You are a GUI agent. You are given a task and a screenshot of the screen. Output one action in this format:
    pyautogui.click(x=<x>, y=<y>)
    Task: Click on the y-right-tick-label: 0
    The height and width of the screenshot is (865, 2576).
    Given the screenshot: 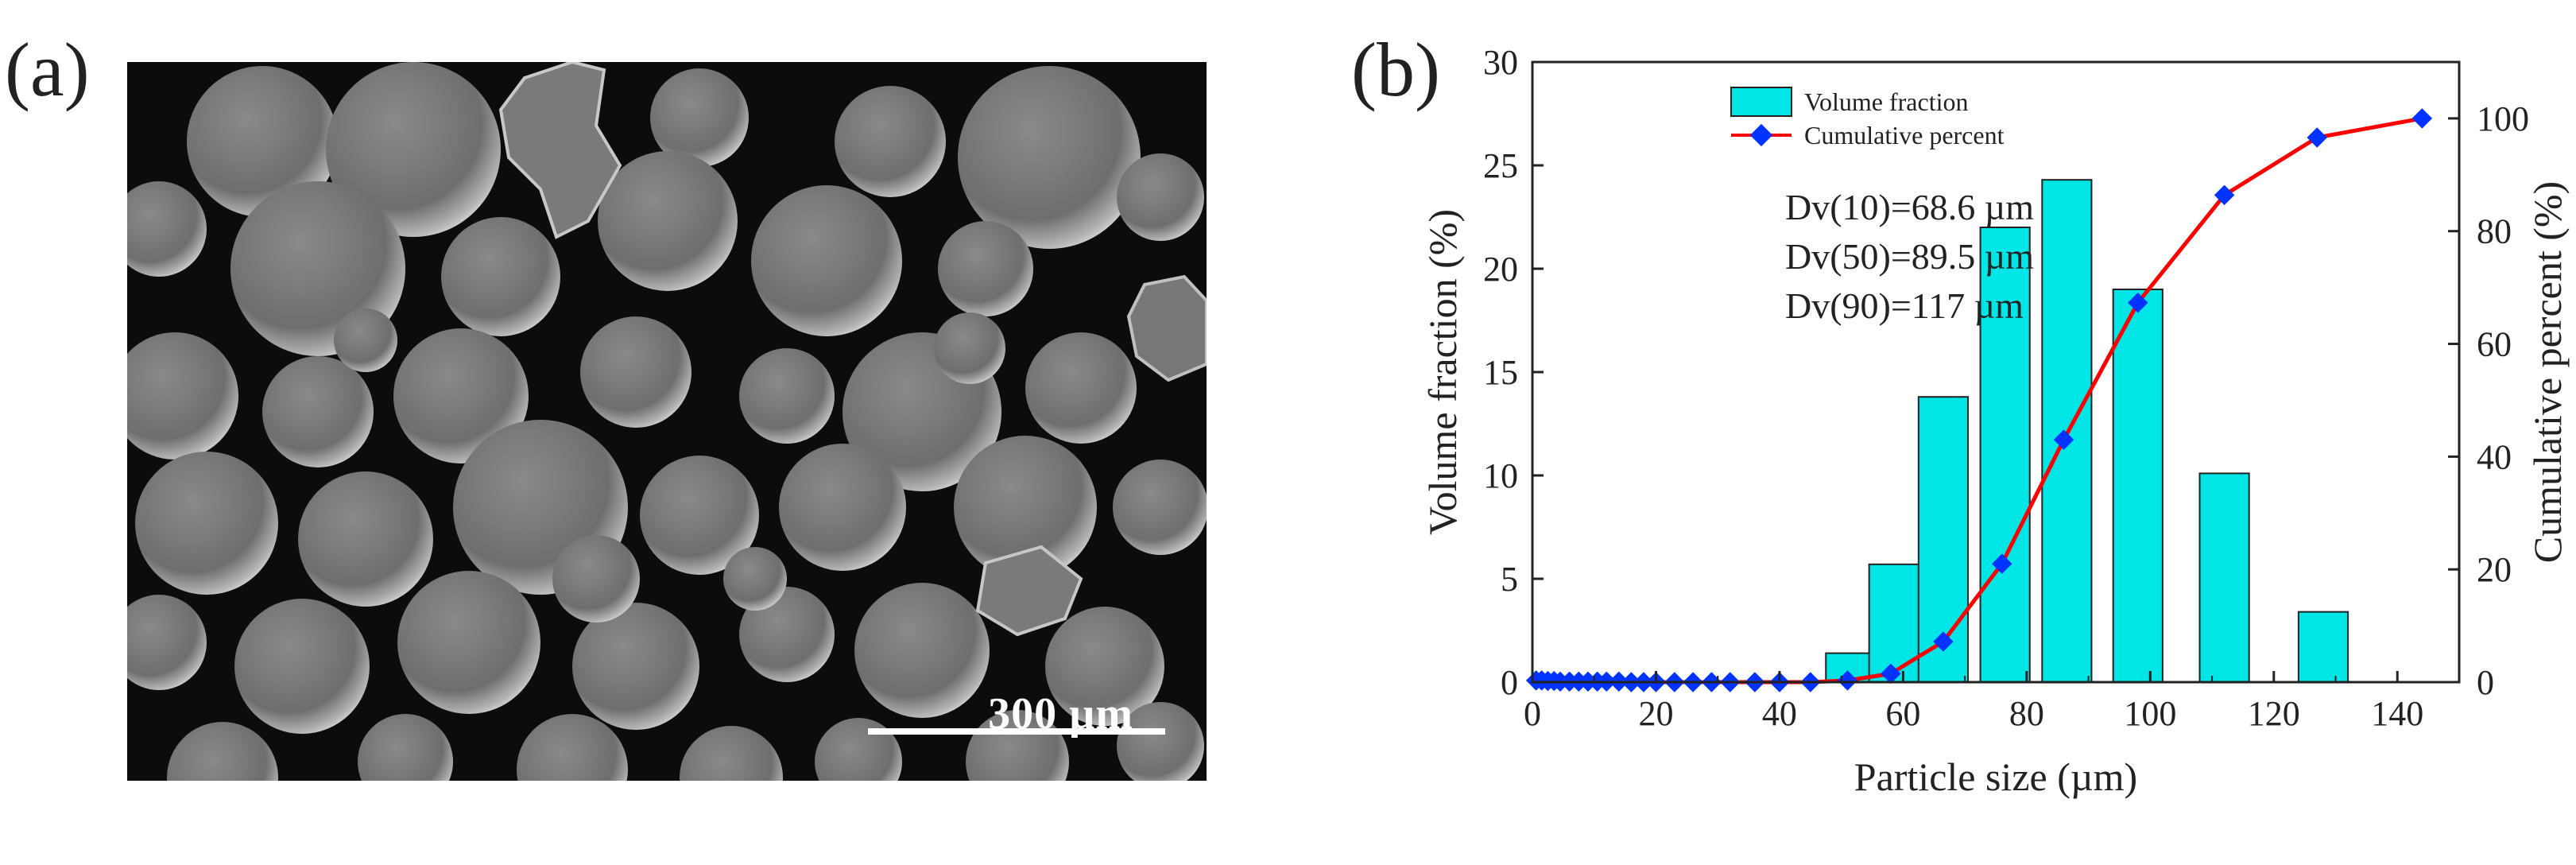 What is the action you would take?
    pyautogui.click(x=2485, y=682)
    